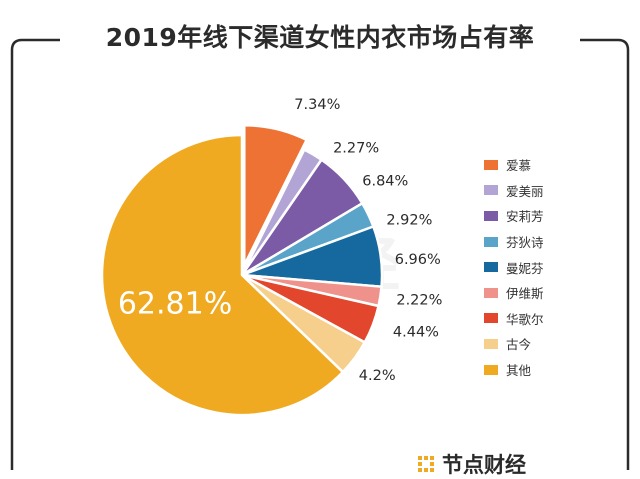  I want to click on legend-item-3: 芬狄诗, so click(514, 242).